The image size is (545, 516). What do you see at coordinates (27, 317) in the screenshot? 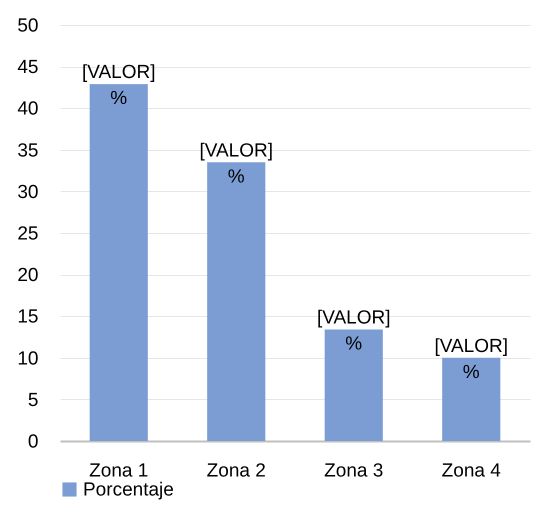
I see `y-tick-label: 15` at bounding box center [27, 317].